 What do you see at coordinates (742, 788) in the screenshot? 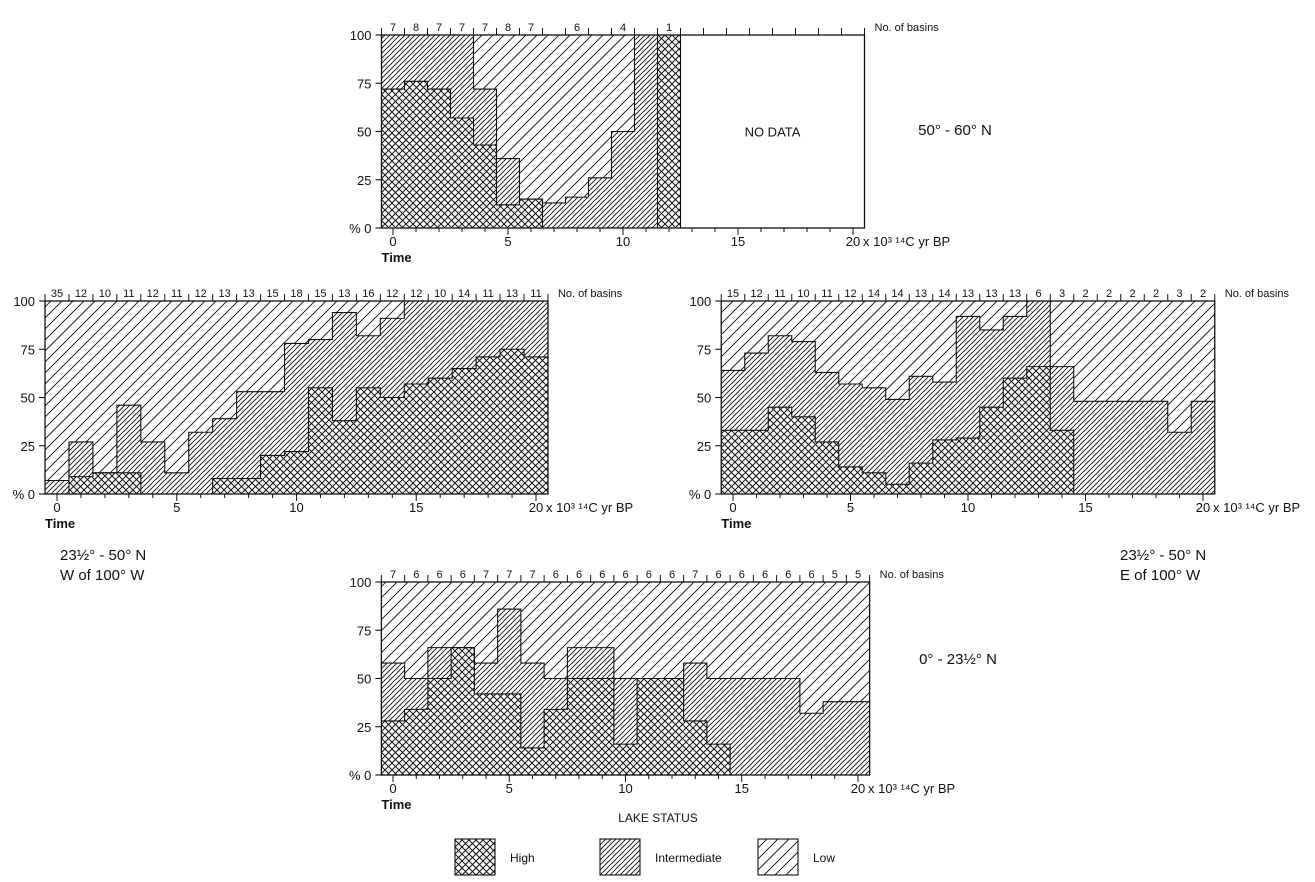
I see `x-tick-label: 15` at bounding box center [742, 788].